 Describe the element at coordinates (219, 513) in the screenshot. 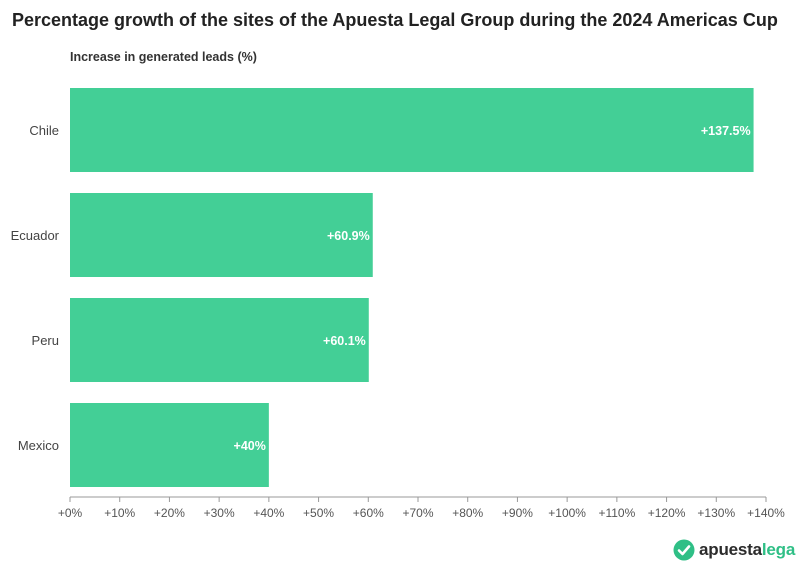

I see `x-tick-label: +30%` at that location.